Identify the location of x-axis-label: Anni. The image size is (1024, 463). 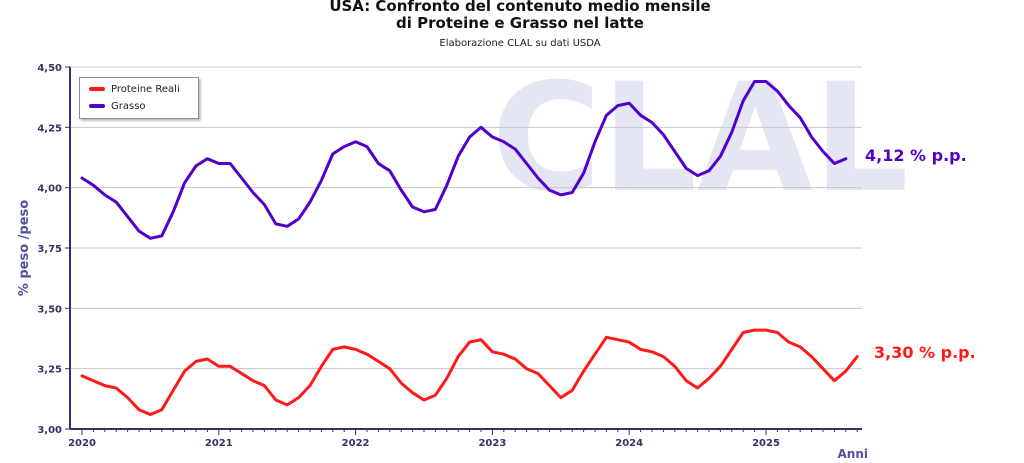
(853, 454).